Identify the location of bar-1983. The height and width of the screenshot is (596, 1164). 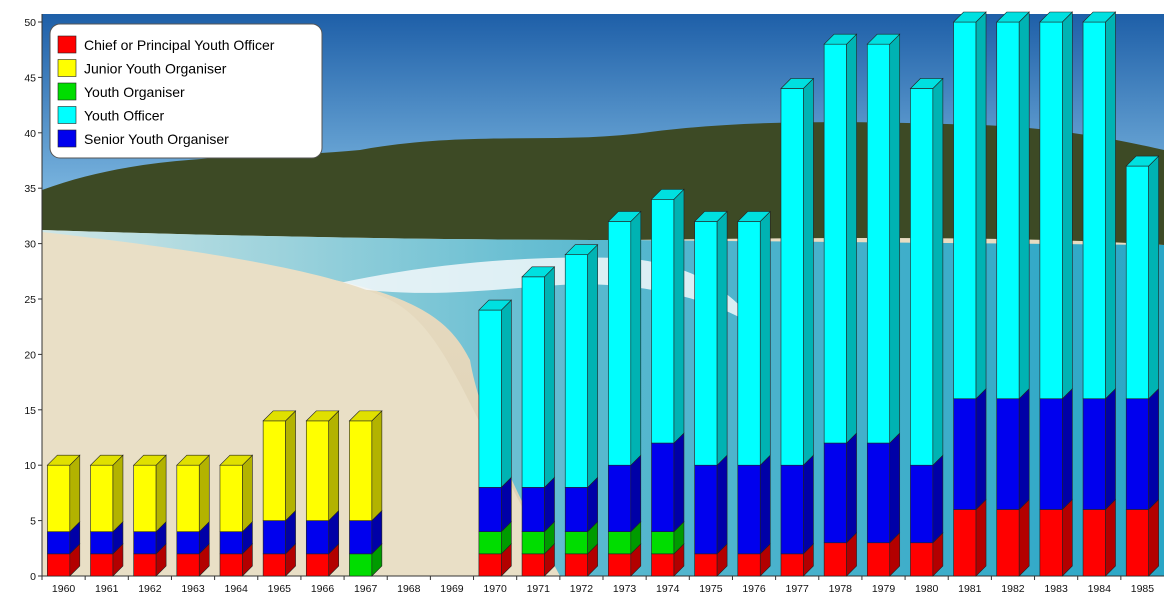
(1056, 294).